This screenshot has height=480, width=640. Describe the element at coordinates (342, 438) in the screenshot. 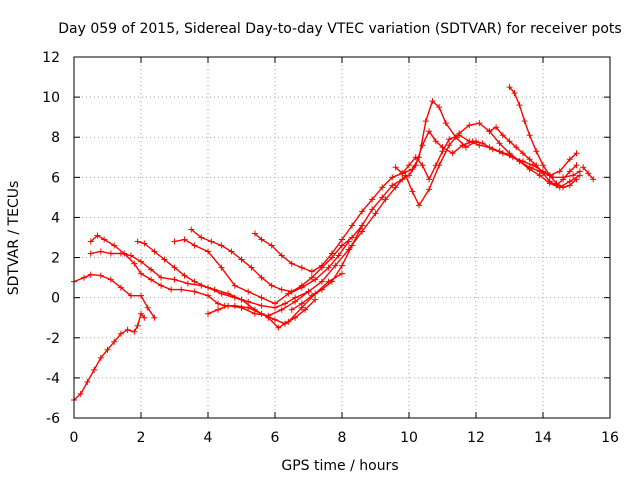

I see `x-tick-label: 8` at that location.